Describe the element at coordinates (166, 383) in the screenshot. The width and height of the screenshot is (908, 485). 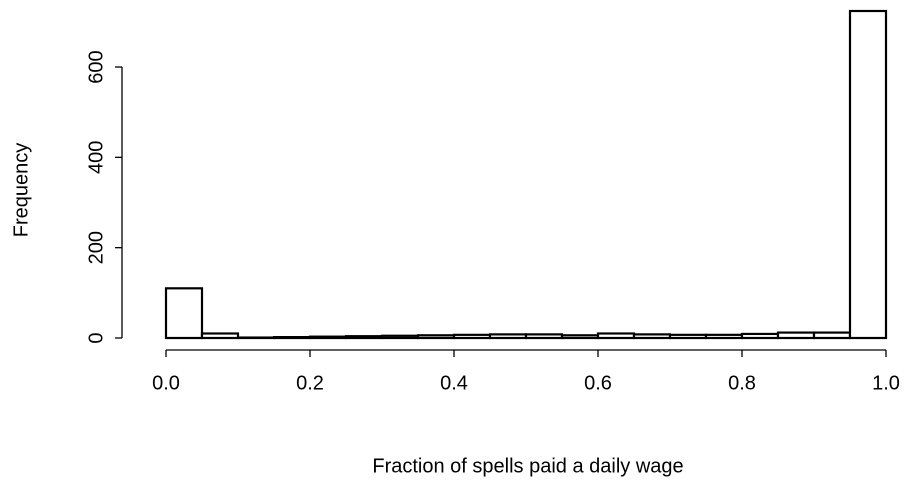
I see `x-tick-label: 0.0` at that location.